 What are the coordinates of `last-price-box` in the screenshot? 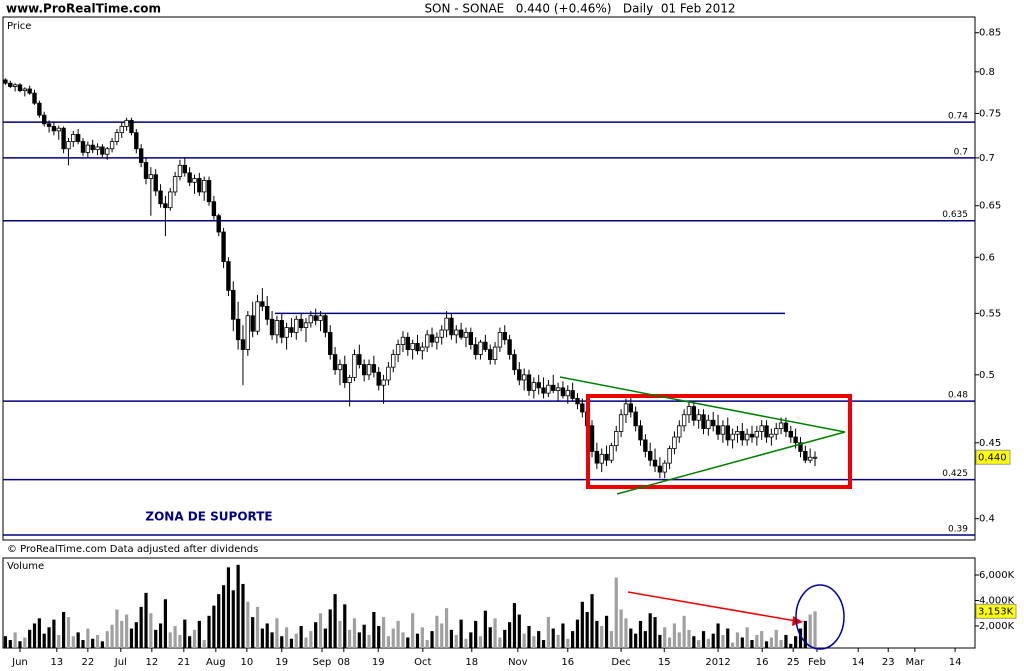 It's located at (993, 457).